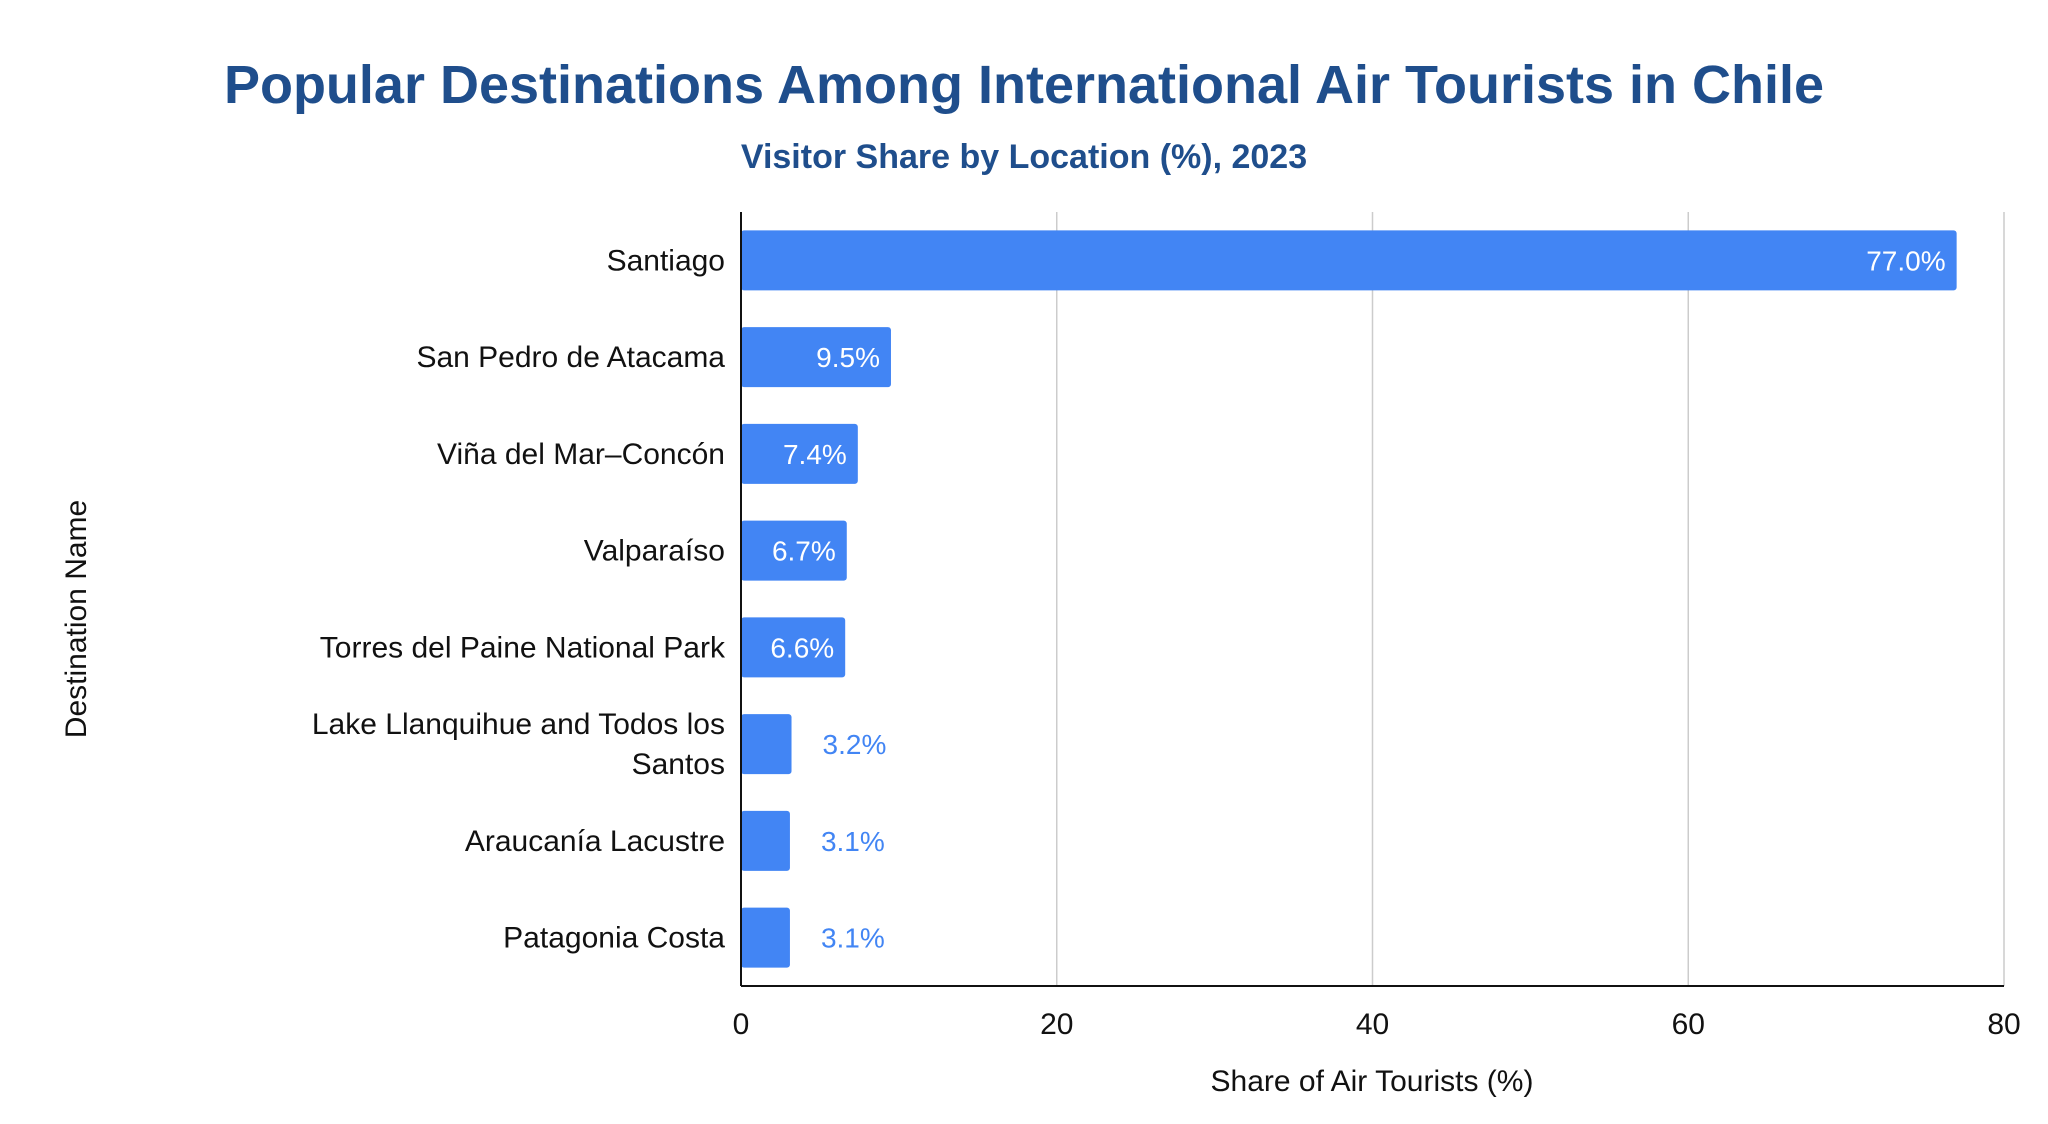 This screenshot has height=1124, width=2048. I want to click on x-axis-title: Share of Air Tourists (%), so click(1372, 1081).